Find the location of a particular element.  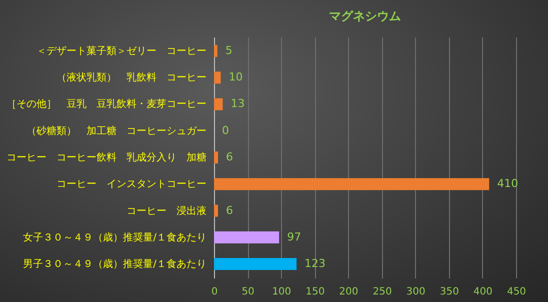

y-tick-label: （液状乳類） 乳飲料 コーヒー is located at coordinates (131, 78).